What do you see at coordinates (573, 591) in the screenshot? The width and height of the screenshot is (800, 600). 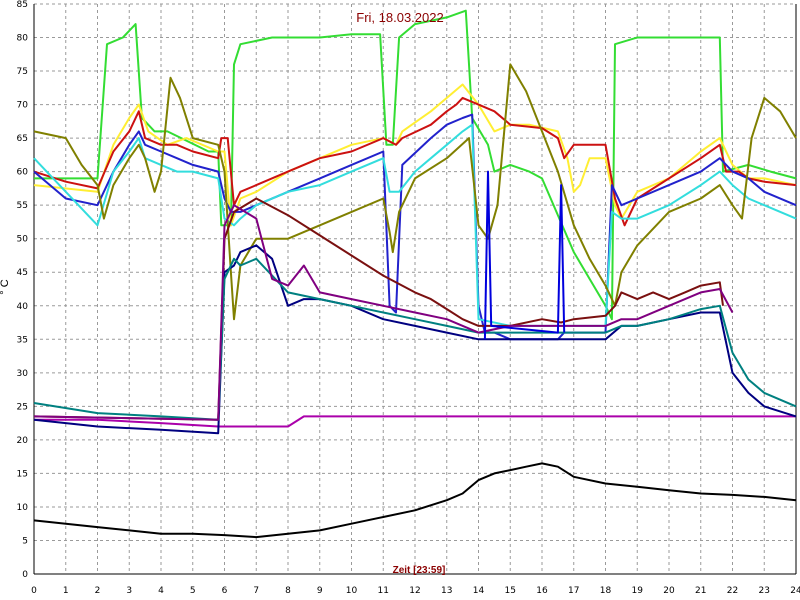 I see `x-tick-label: 17` at bounding box center [573, 591].